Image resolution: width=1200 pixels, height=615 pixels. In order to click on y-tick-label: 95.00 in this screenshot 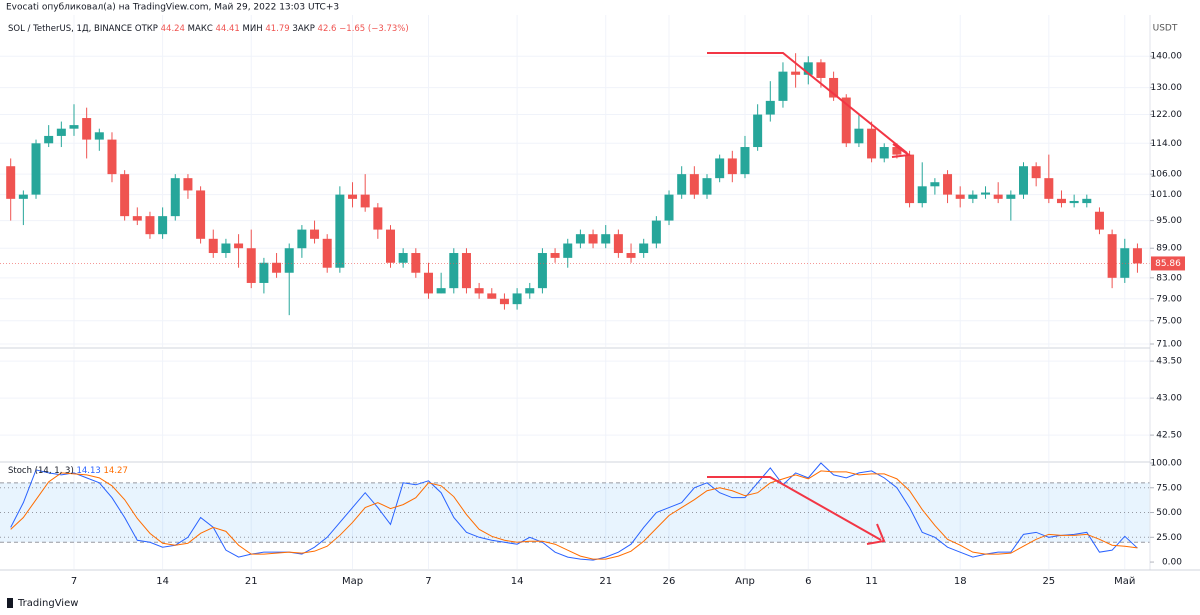, I will do `click(1169, 221)`.